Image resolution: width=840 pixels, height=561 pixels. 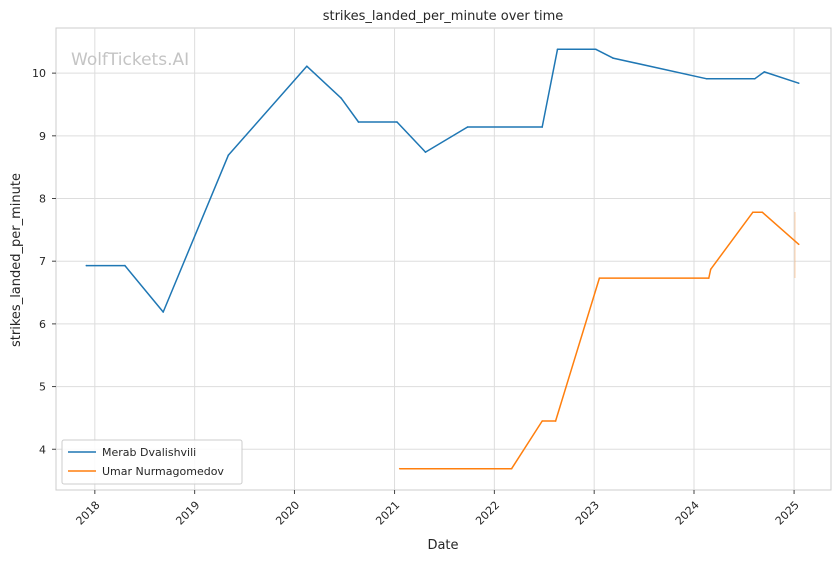 What do you see at coordinates (149, 452) in the screenshot?
I see `legend-label: Merab Dvalishvili` at bounding box center [149, 452].